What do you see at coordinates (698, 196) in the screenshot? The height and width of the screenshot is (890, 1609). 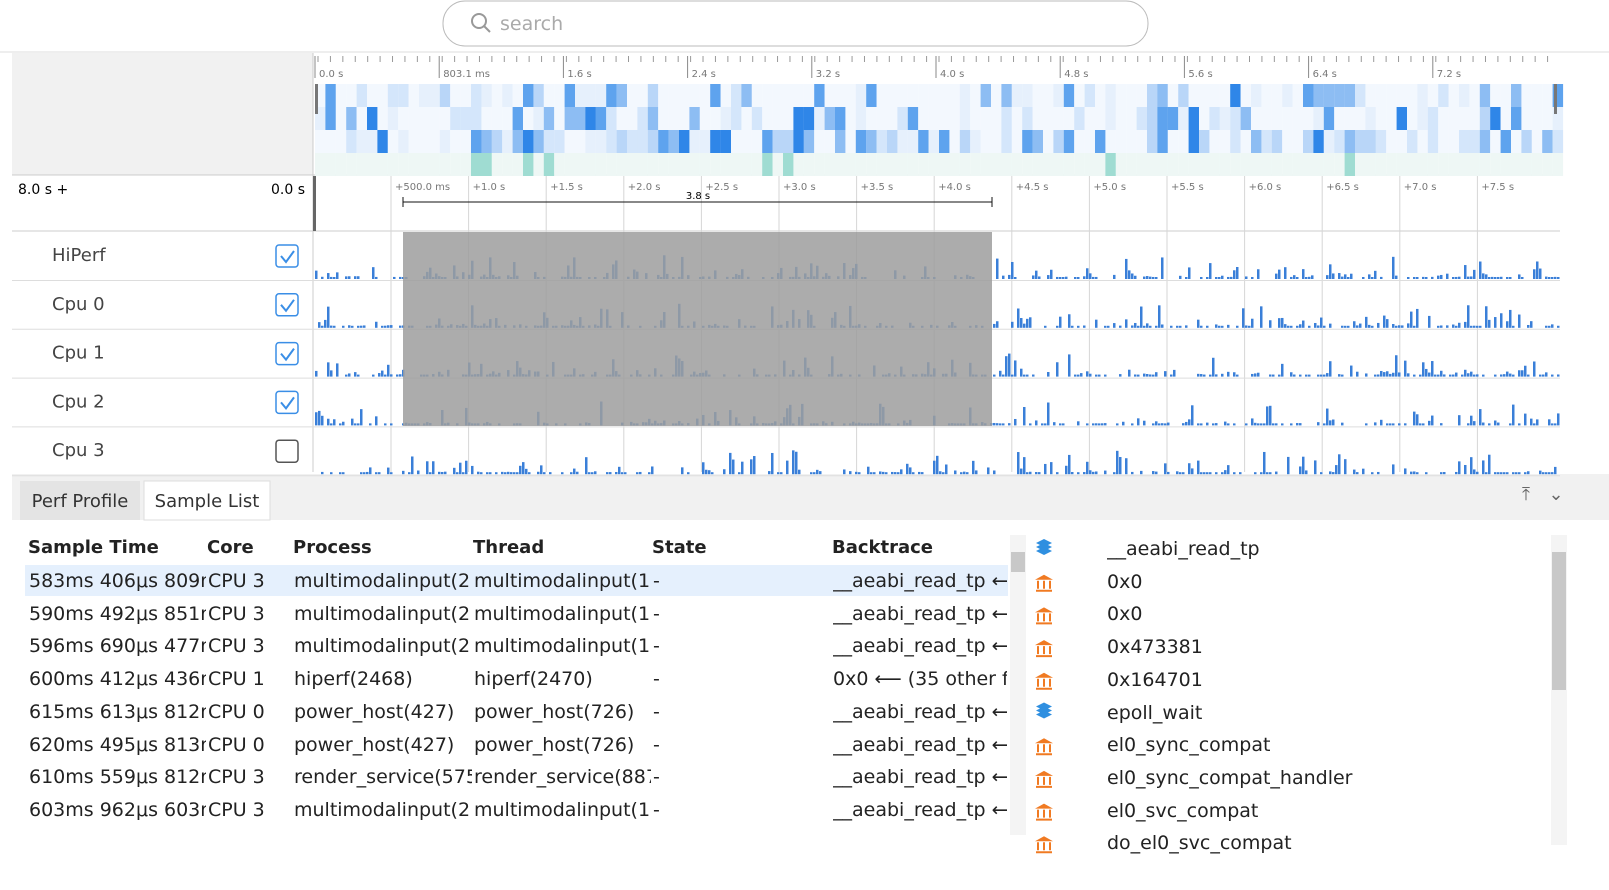 I see `selection-label: 3.8 s` at bounding box center [698, 196].